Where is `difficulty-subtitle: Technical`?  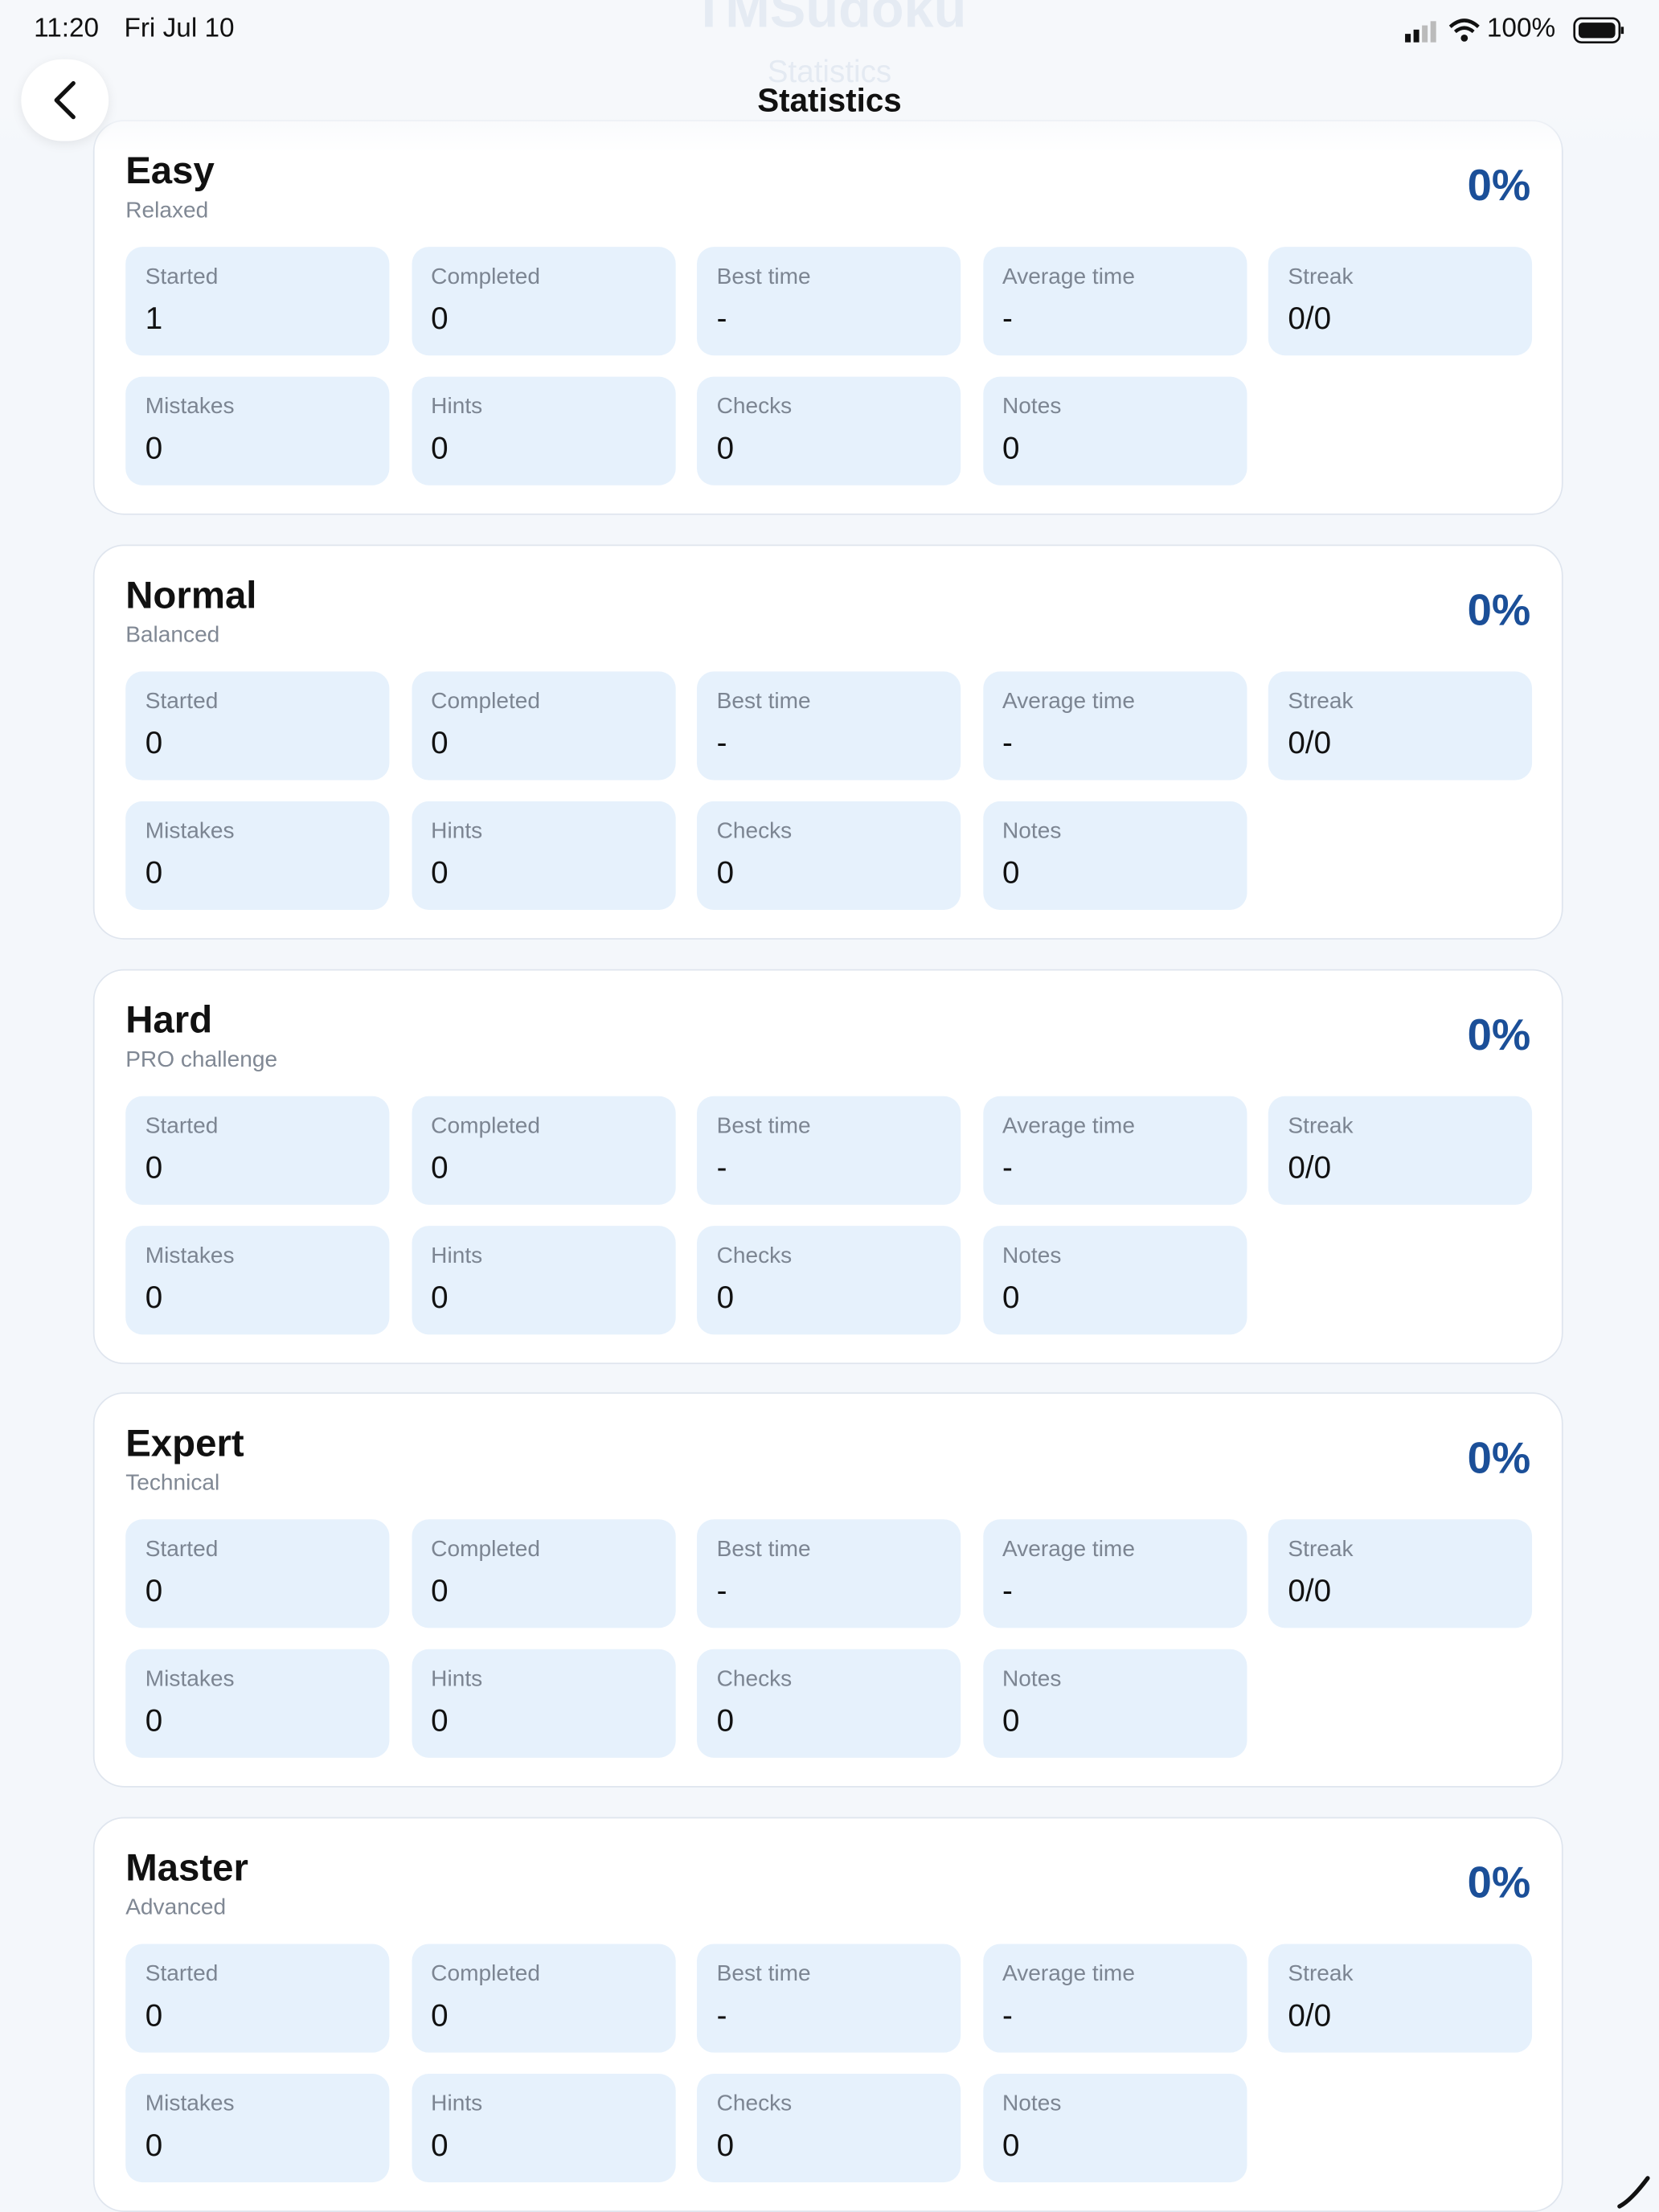
difficulty-subtitle: Technical is located at coordinates (172, 1484).